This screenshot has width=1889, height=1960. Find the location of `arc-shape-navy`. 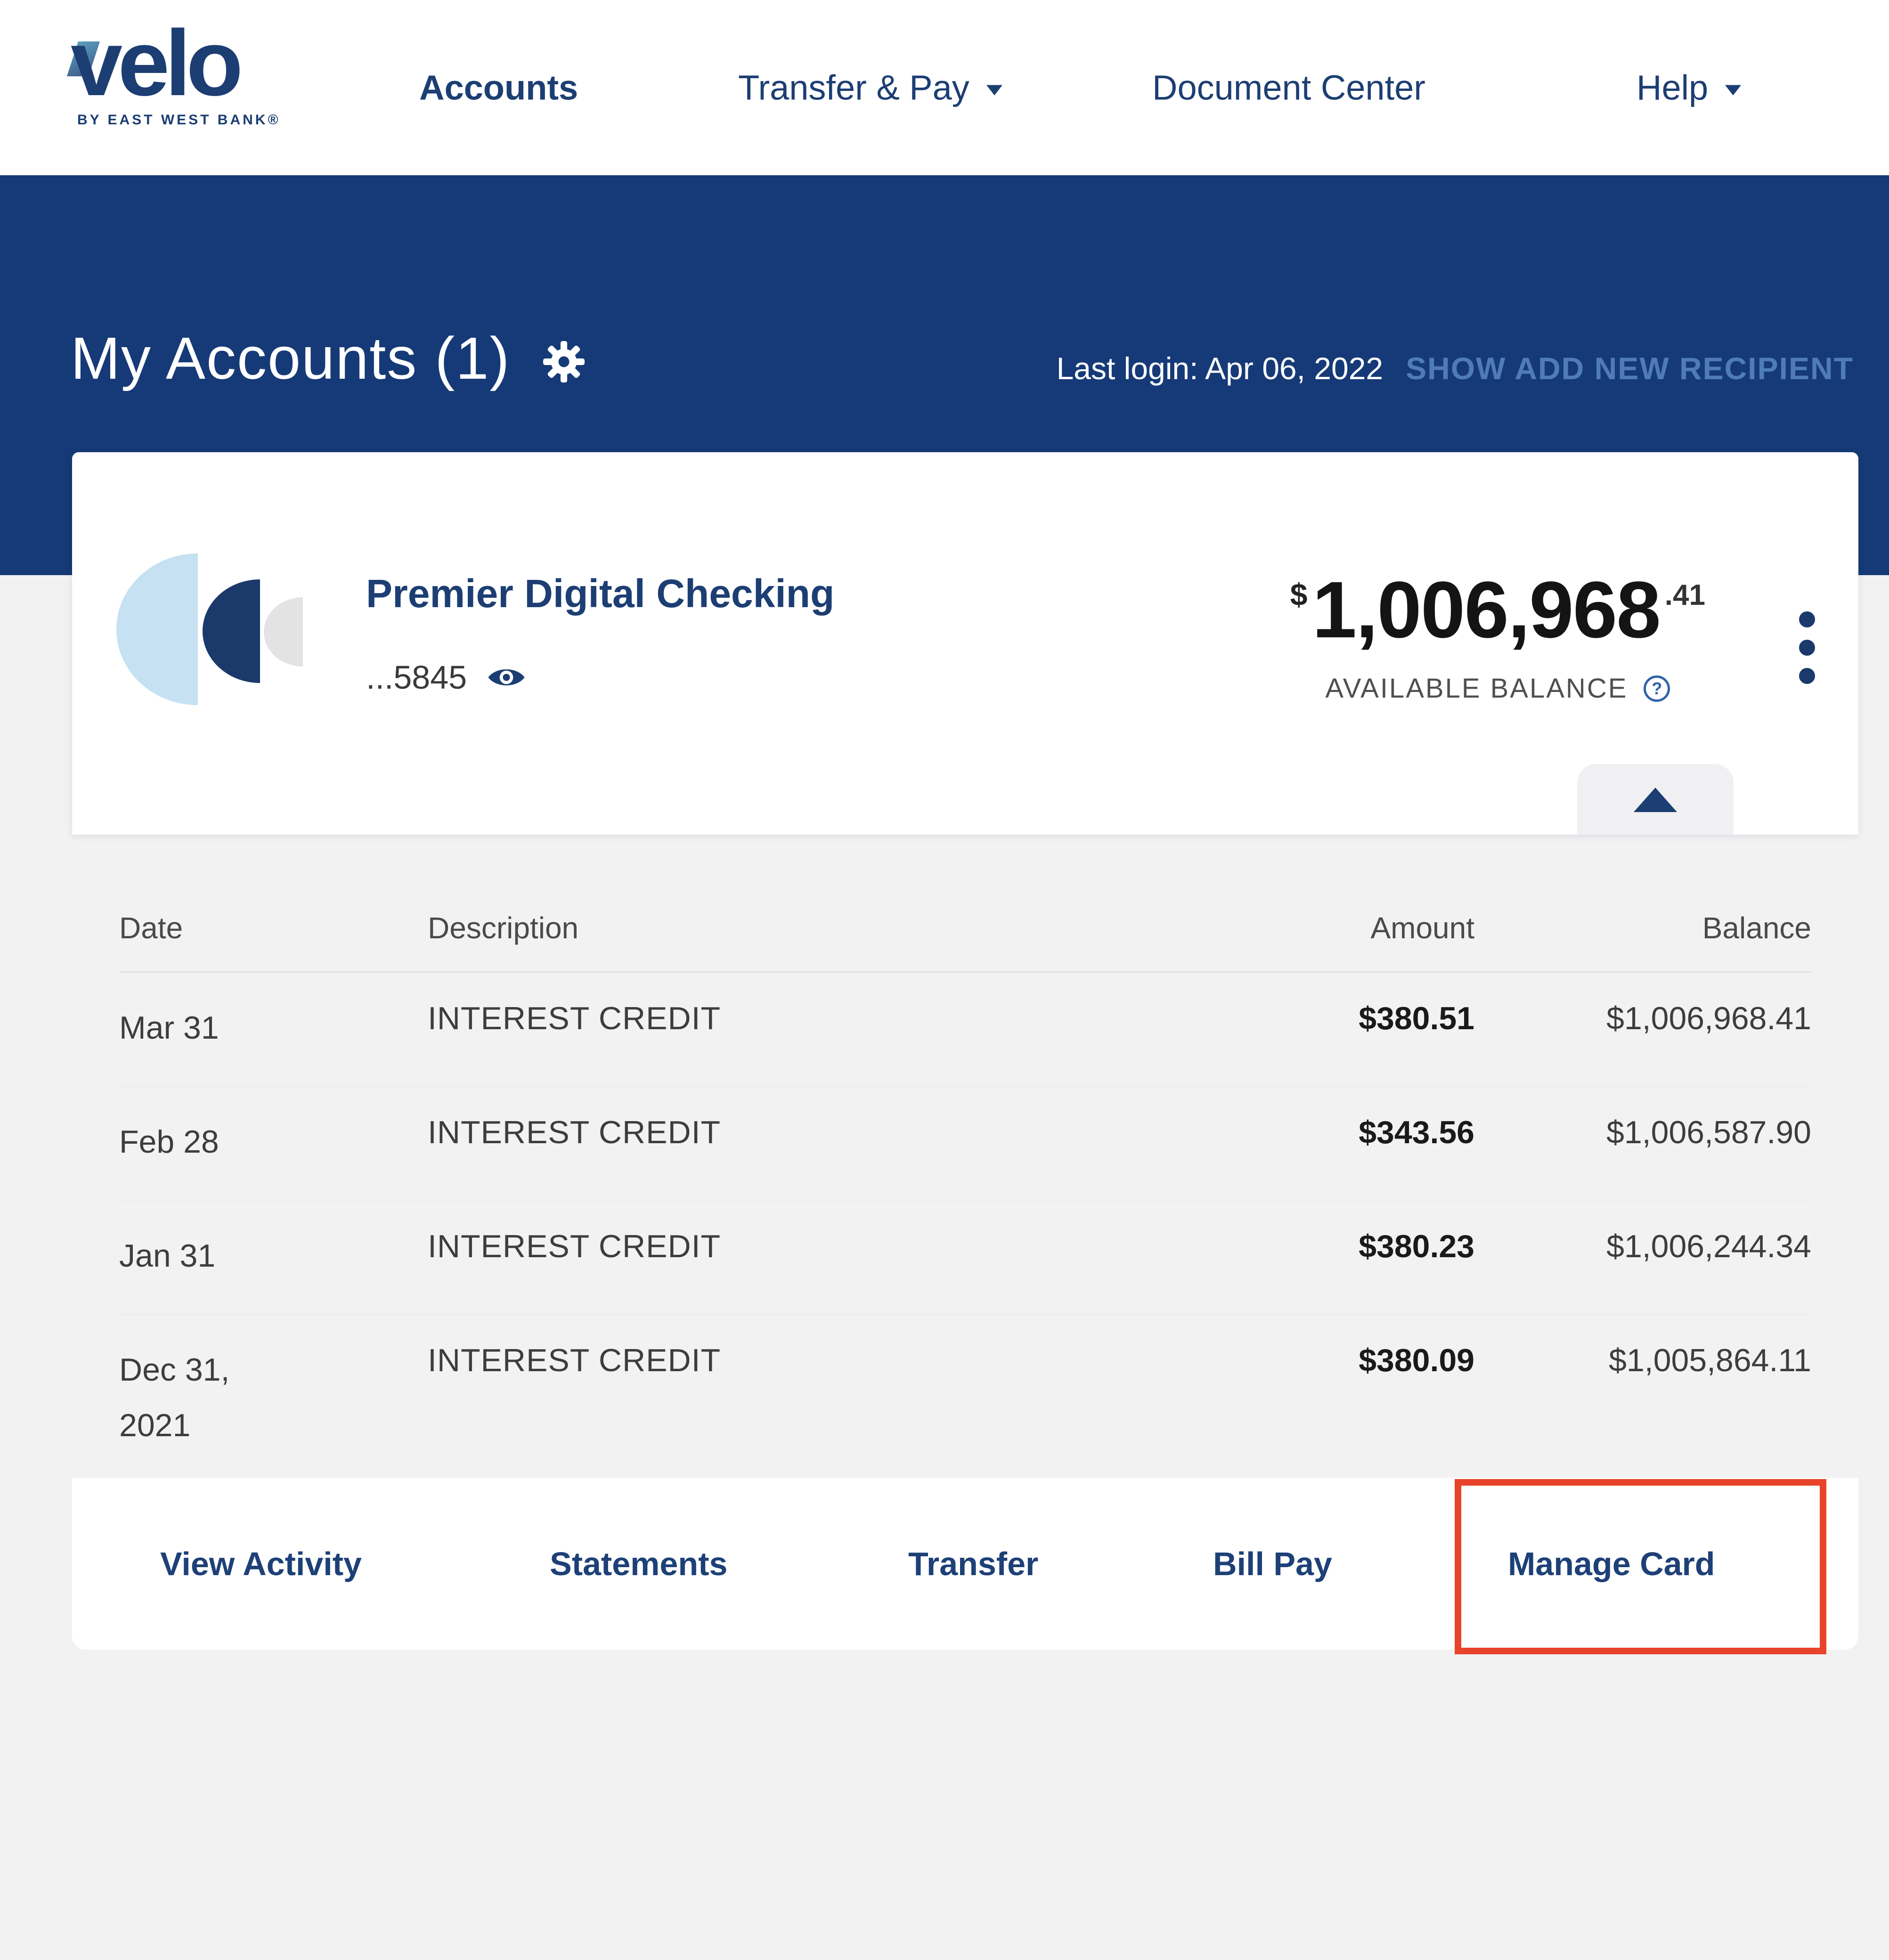

arc-shape-navy is located at coordinates (231, 631).